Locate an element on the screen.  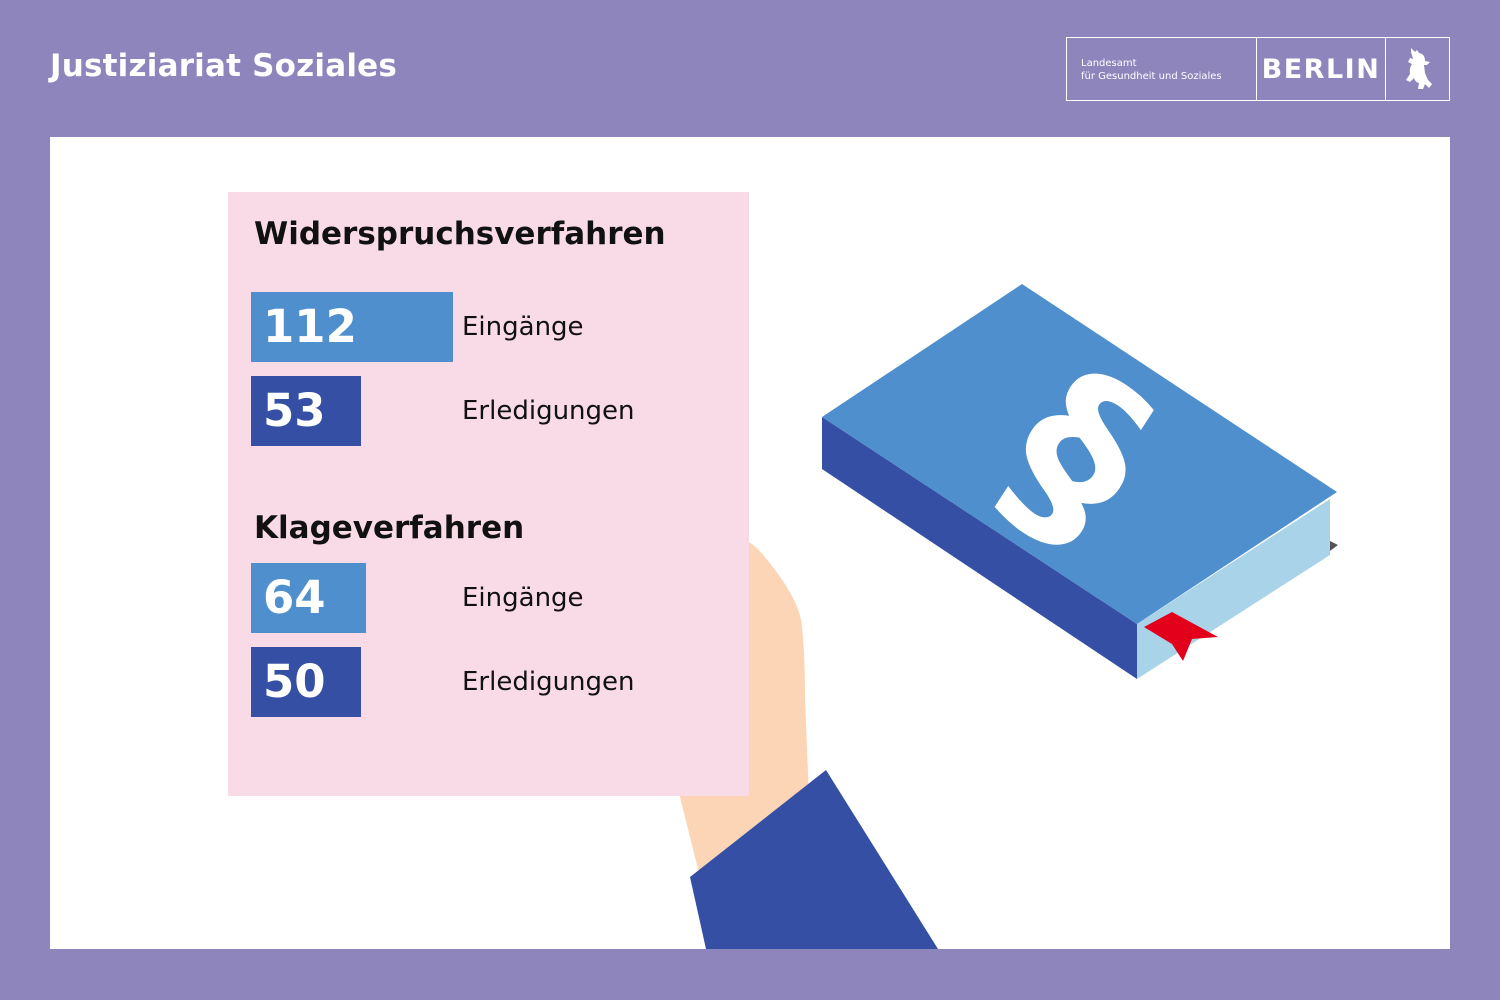
bookmark-icon is located at coordinates (1181, 636).